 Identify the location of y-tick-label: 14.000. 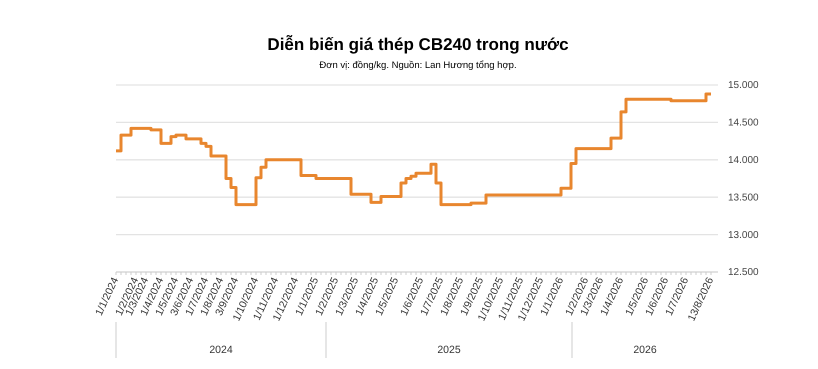
(744, 160).